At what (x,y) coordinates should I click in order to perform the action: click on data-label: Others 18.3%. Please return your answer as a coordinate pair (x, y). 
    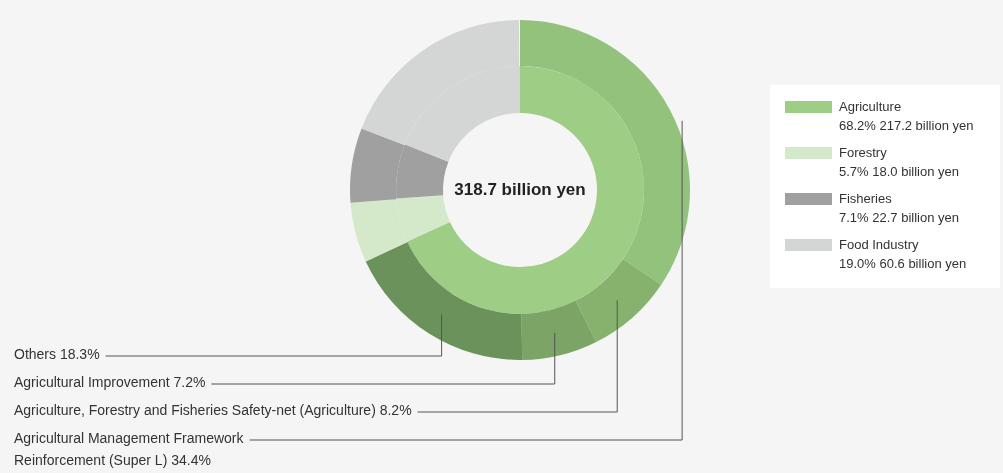
    Looking at the image, I should click on (57, 354).